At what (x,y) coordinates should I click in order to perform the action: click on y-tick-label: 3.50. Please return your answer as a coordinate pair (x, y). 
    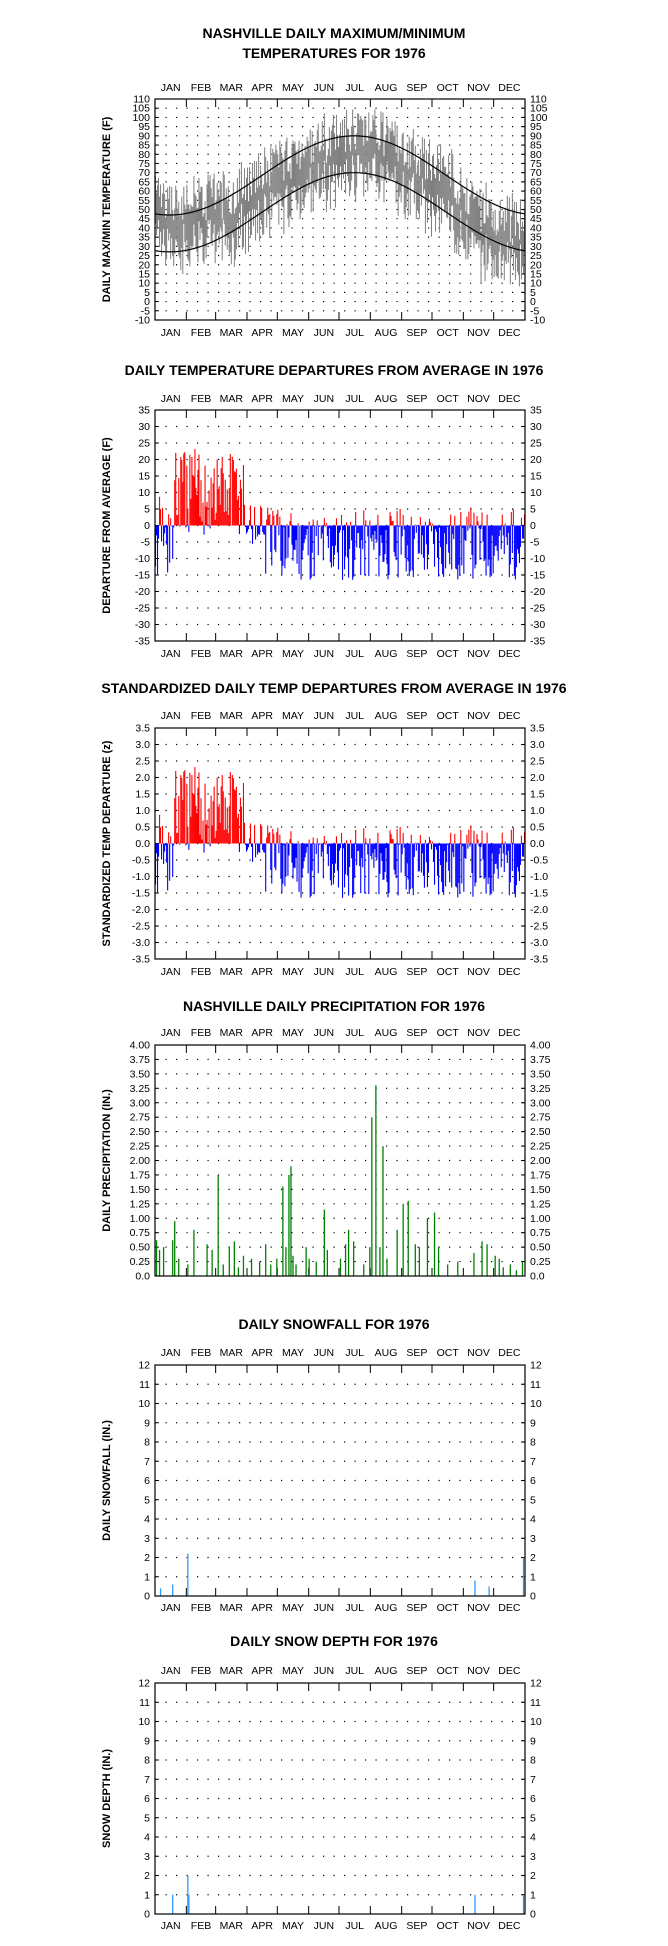
    Looking at the image, I should click on (540, 1074).